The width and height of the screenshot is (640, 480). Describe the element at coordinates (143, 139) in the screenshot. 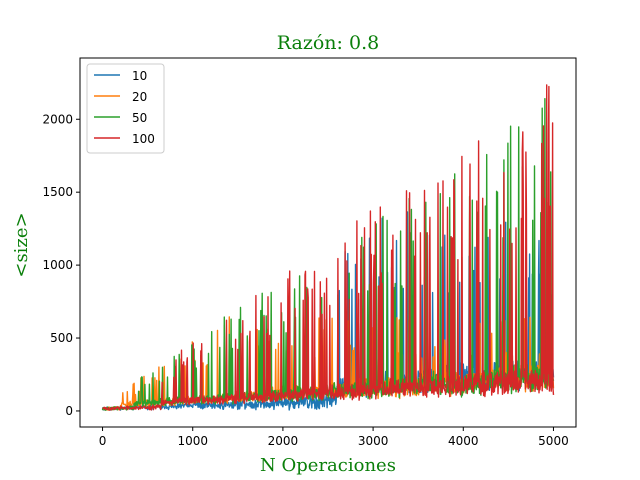

I see `legend-label-100: 100` at that location.